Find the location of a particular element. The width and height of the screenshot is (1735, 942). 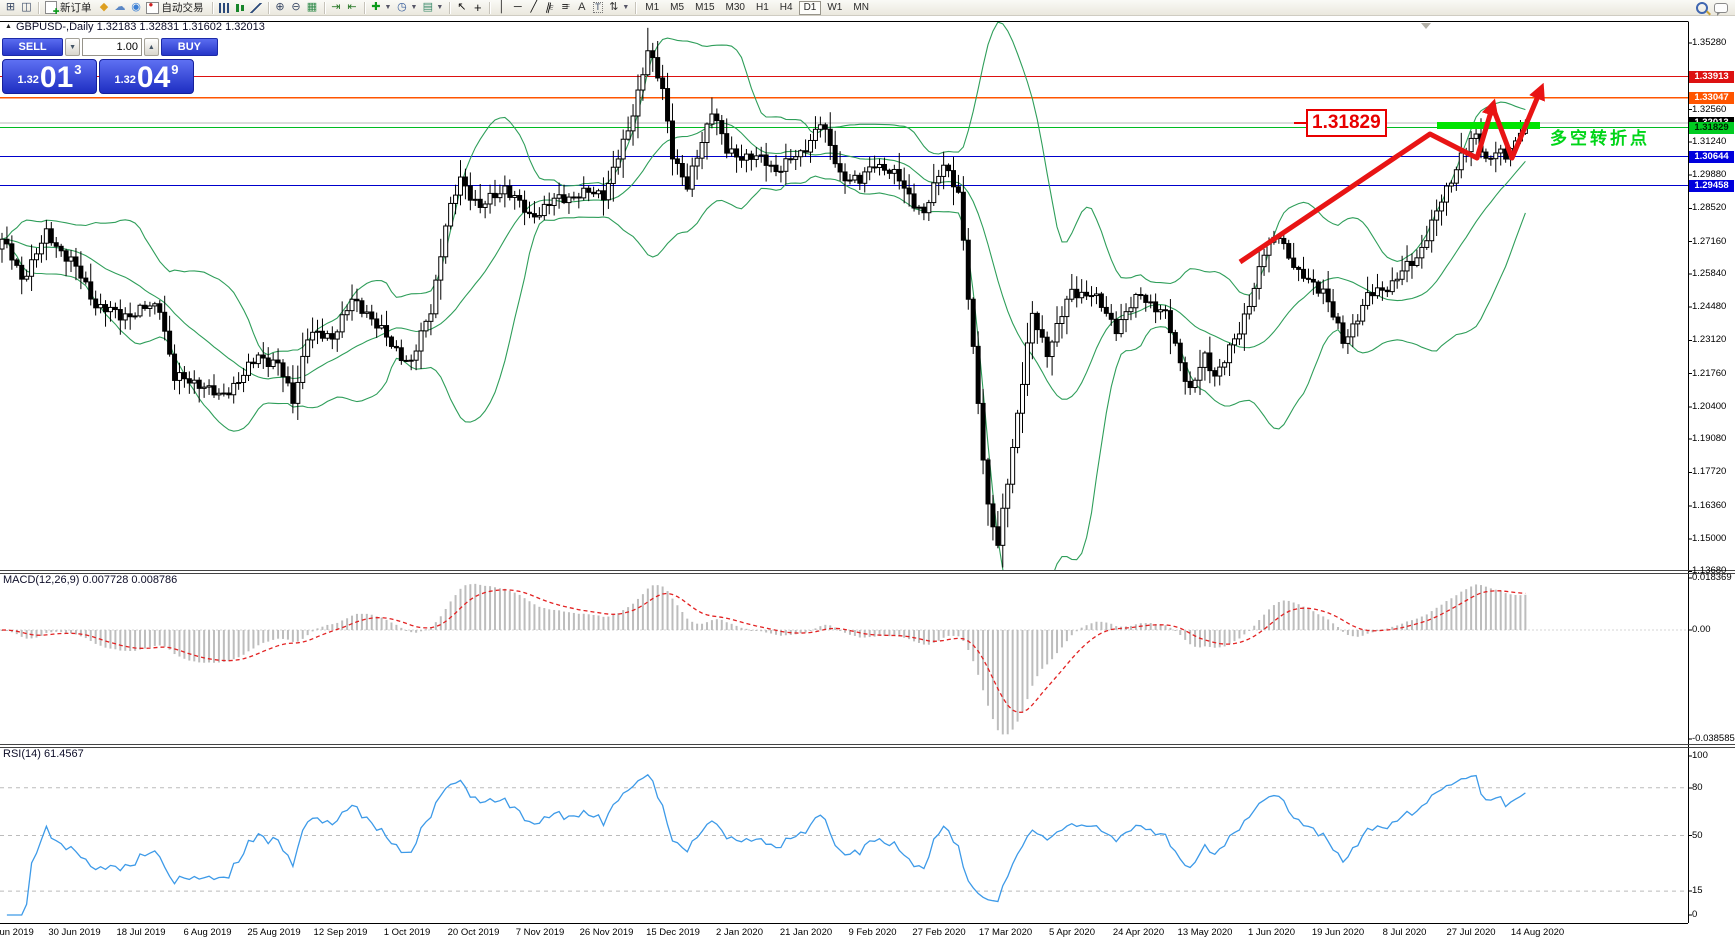

ask-price-big: 04 is located at coordinates (153, 77).